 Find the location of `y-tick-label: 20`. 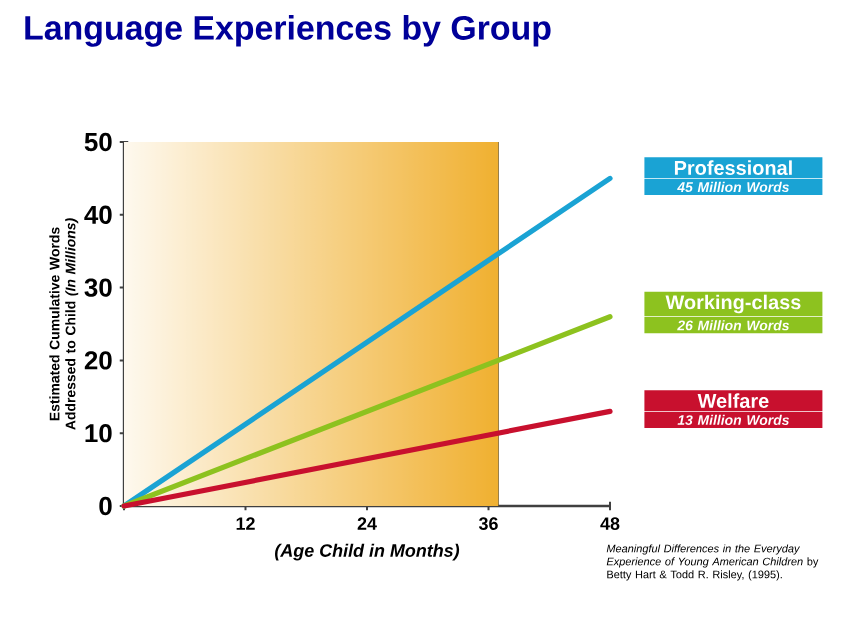

y-tick-label: 20 is located at coordinates (98, 360).